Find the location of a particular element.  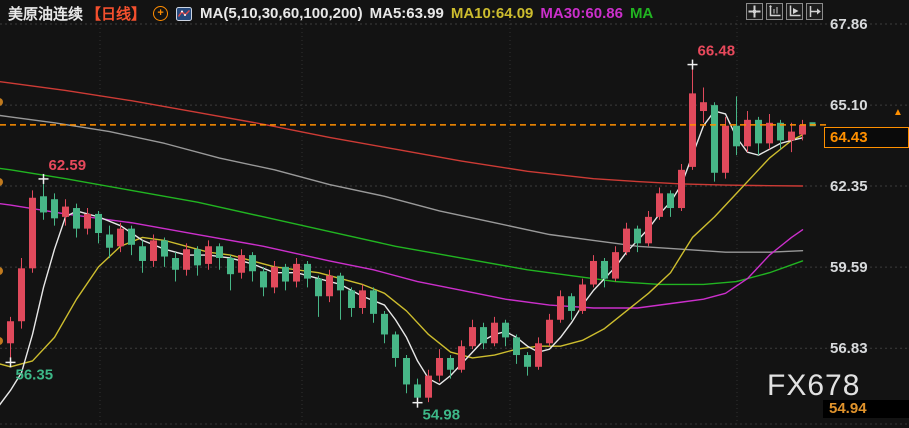

current-price-tag: 64.43 is located at coordinates (866, 137).